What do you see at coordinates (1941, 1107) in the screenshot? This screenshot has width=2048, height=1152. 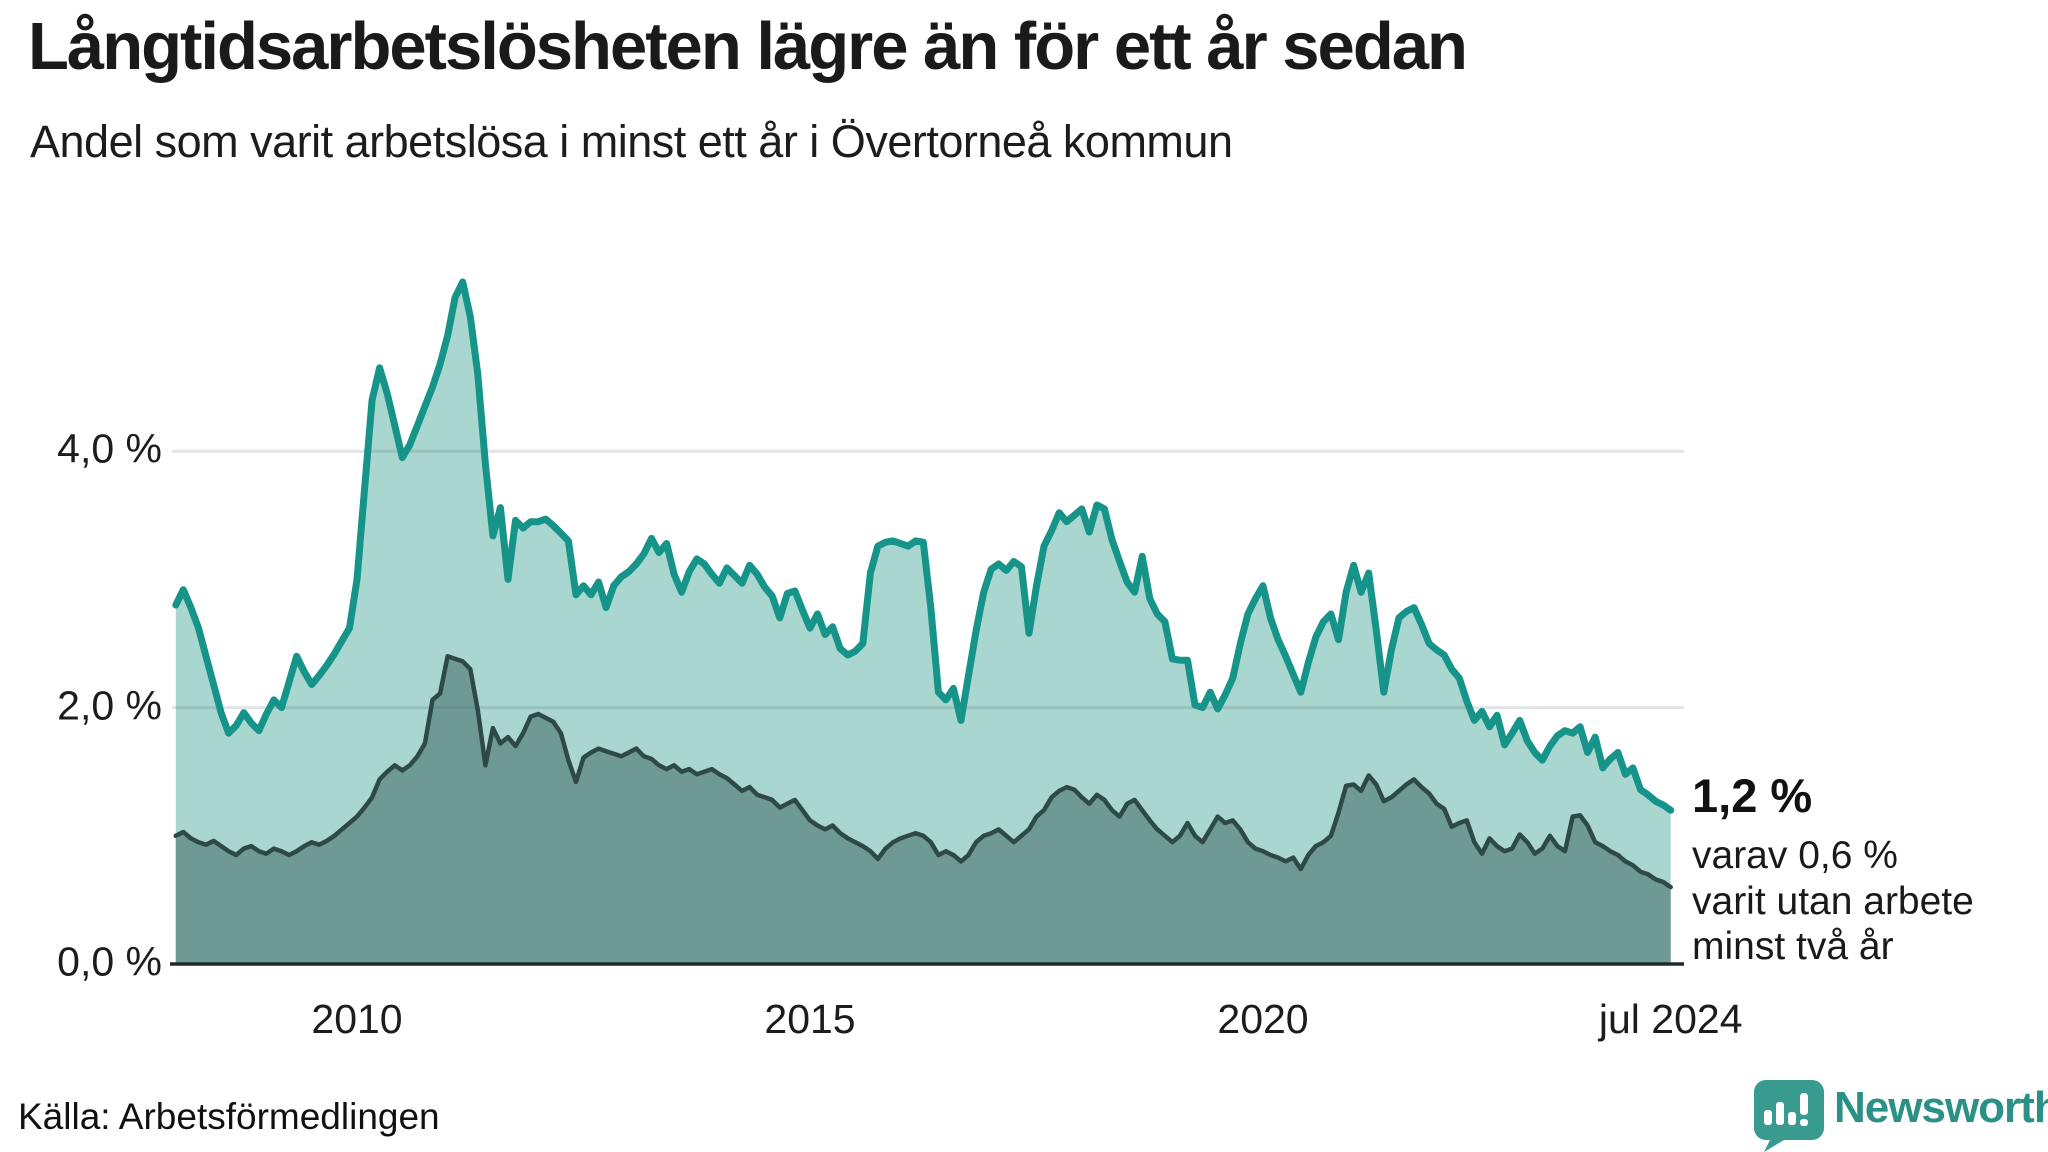 I see `logo-text: Newsworthy` at bounding box center [1941, 1107].